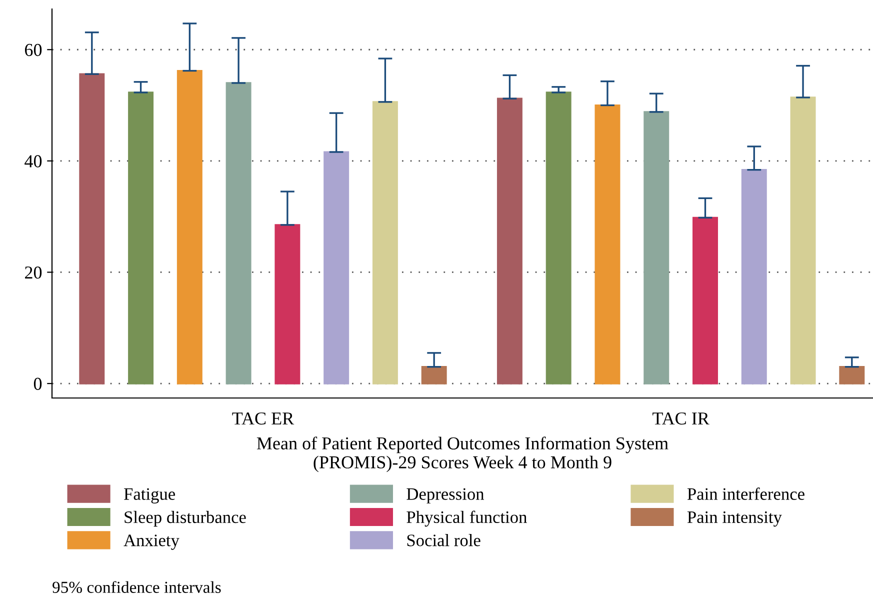  What do you see at coordinates (443, 540) in the screenshot?
I see `legend-label: Social role` at bounding box center [443, 540].